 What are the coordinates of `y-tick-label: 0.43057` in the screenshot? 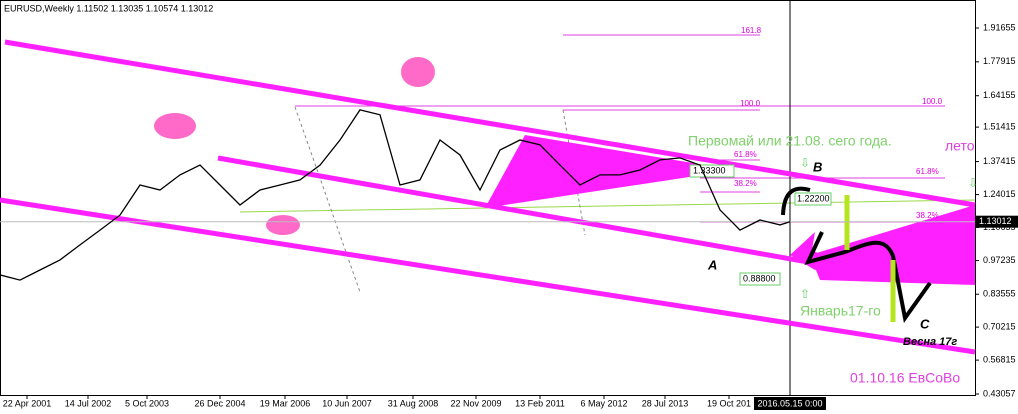 It's located at (999, 393).